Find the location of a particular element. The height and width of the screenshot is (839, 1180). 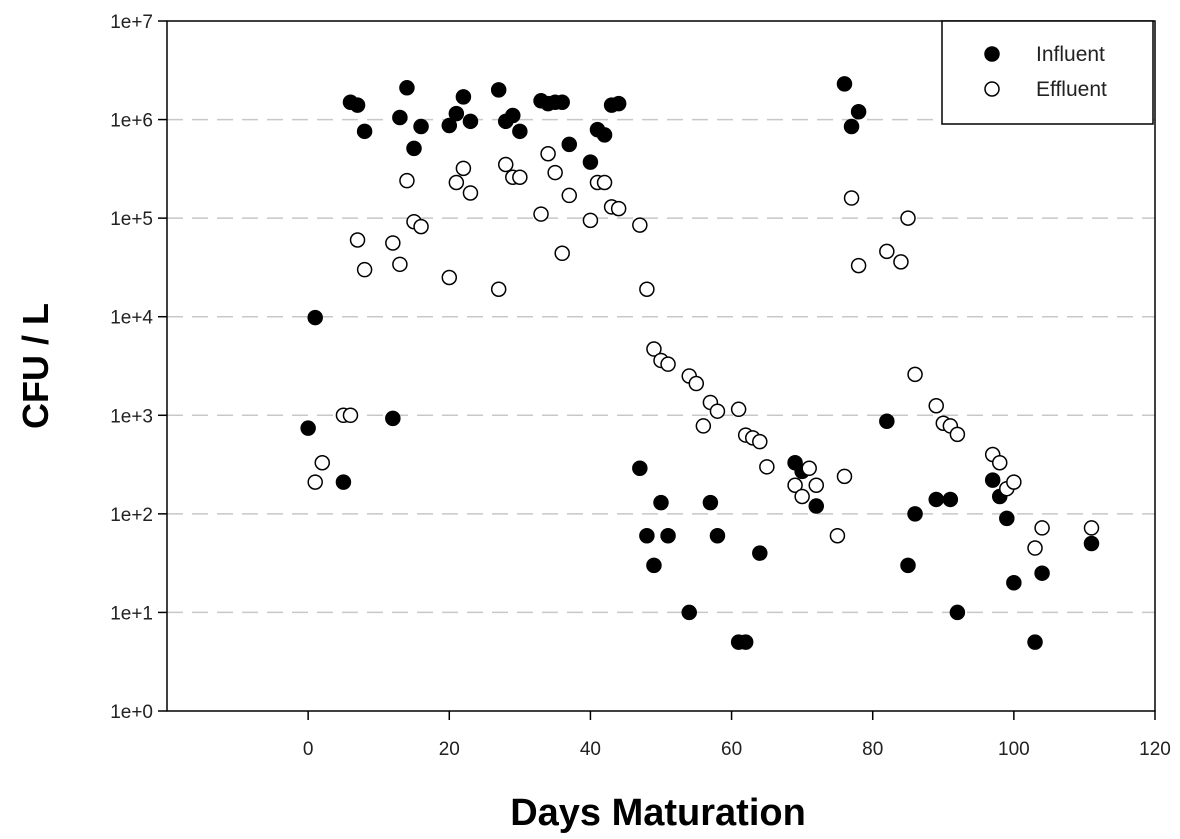

legend-influent-marker is located at coordinates (992, 54).